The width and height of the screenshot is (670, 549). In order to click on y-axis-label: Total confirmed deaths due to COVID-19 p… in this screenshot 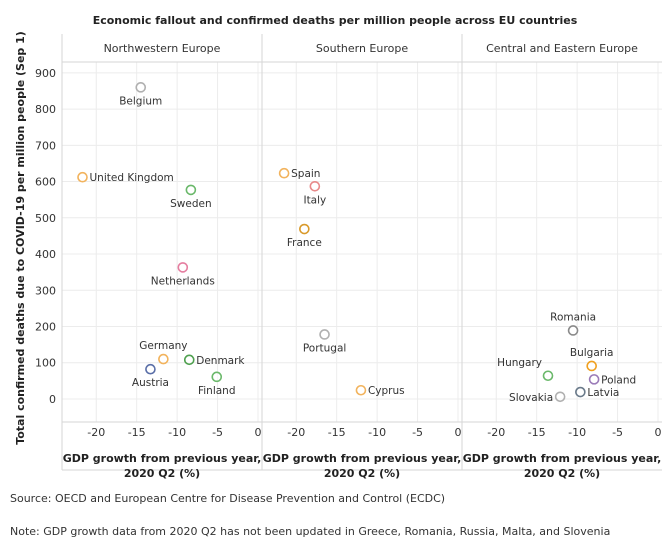, I will do `click(20, 238)`.